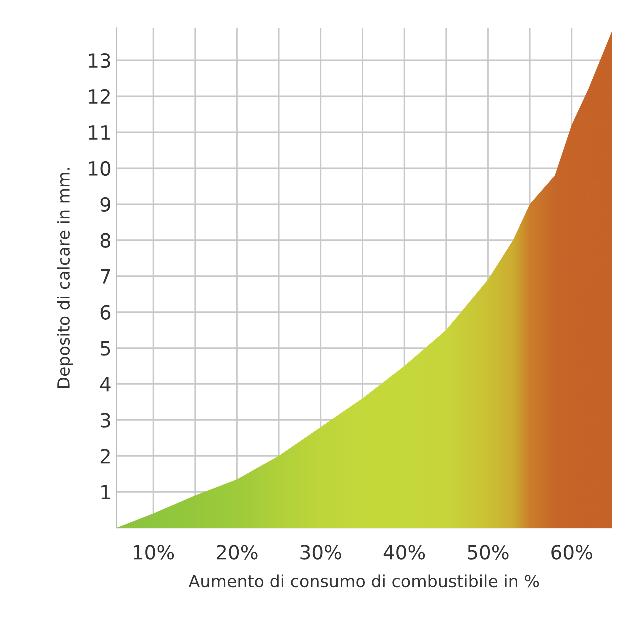 This screenshot has height=625, width=631. I want to click on x-tick-label: 50%, so click(488, 552).